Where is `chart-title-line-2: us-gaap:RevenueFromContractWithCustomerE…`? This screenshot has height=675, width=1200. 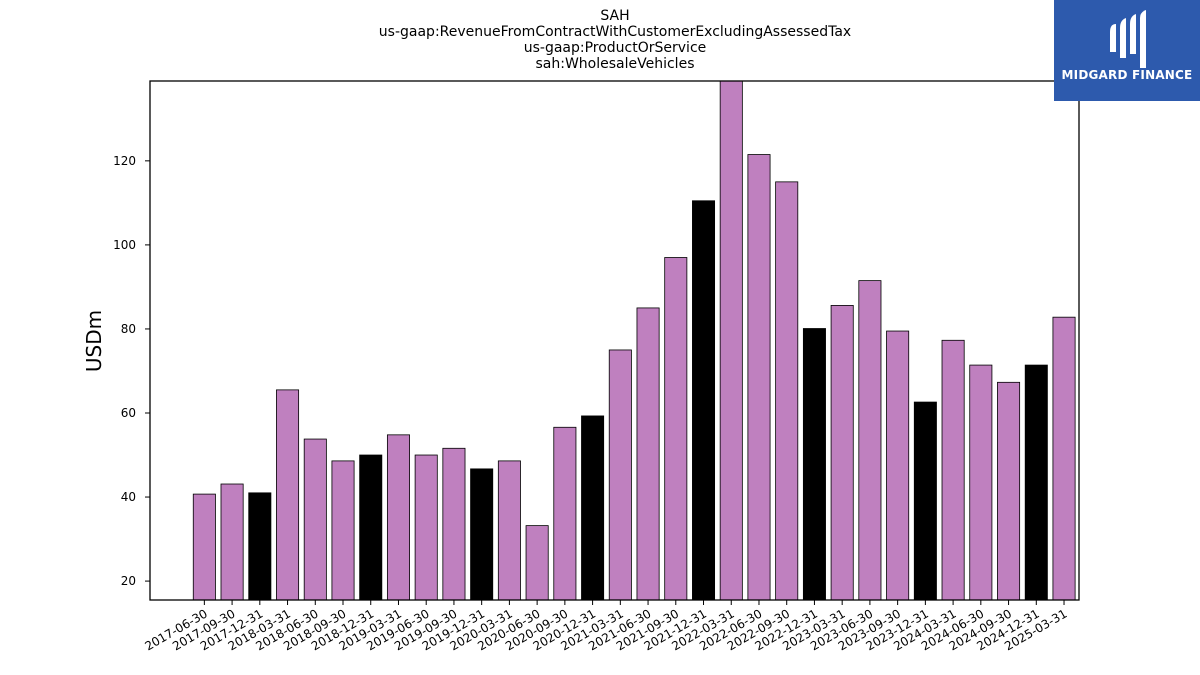
chart-title-line-2: us-gaap:RevenueFromContractWithCustomerE… is located at coordinates (615, 32).